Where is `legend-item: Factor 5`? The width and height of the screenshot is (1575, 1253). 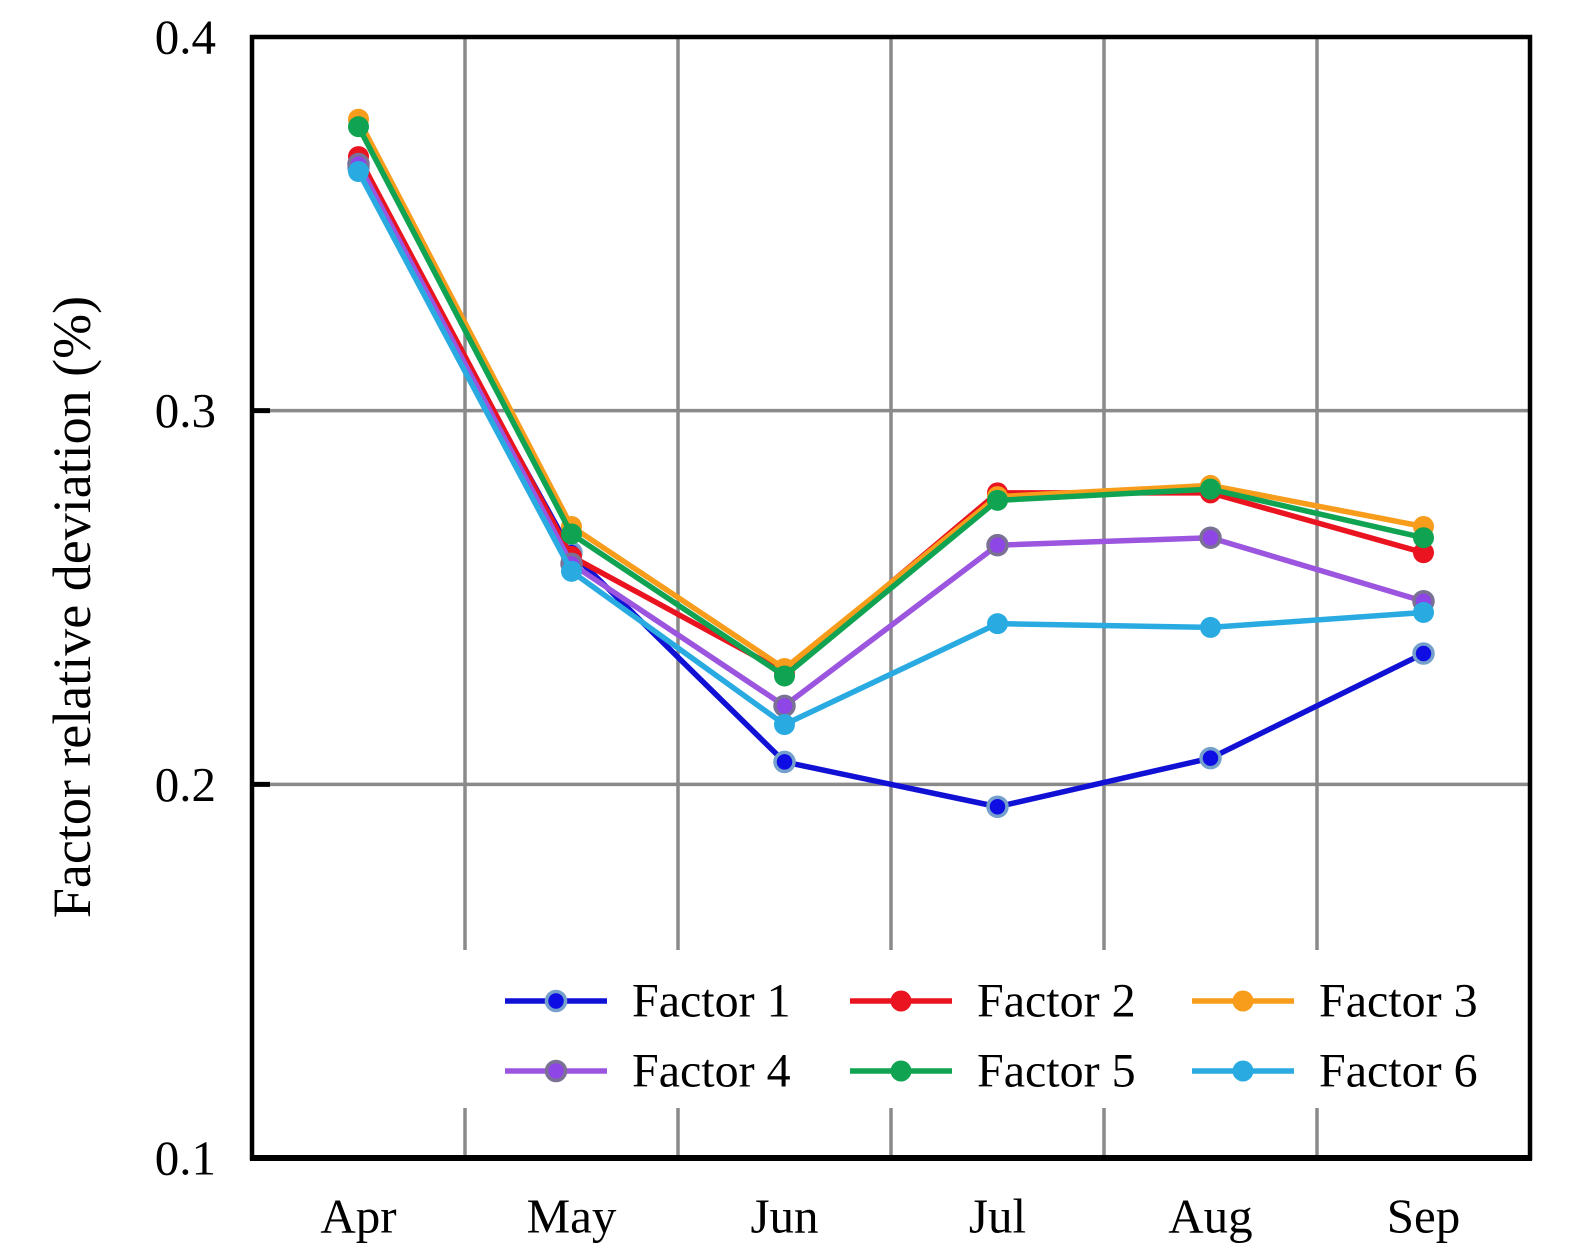 legend-item: Factor 5 is located at coordinates (993, 1071).